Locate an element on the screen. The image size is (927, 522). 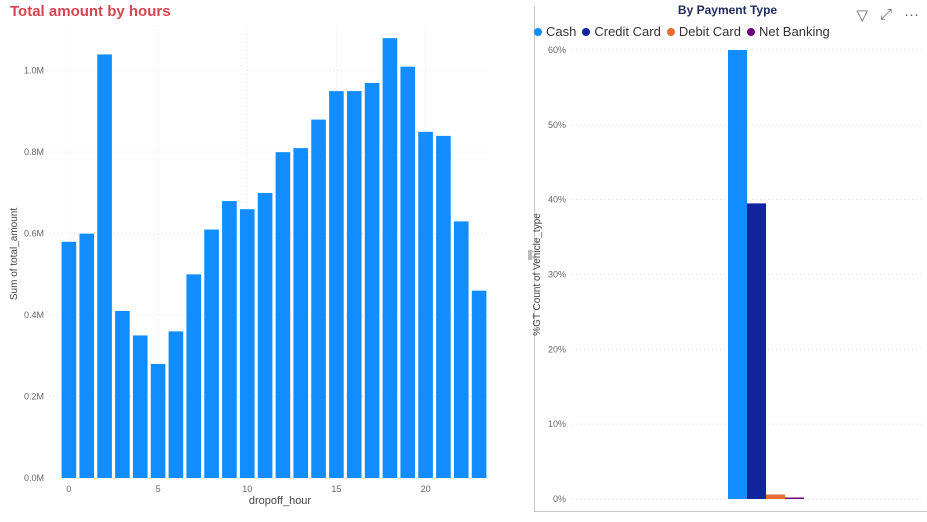
legend-label: Net Banking is located at coordinates (794, 31).